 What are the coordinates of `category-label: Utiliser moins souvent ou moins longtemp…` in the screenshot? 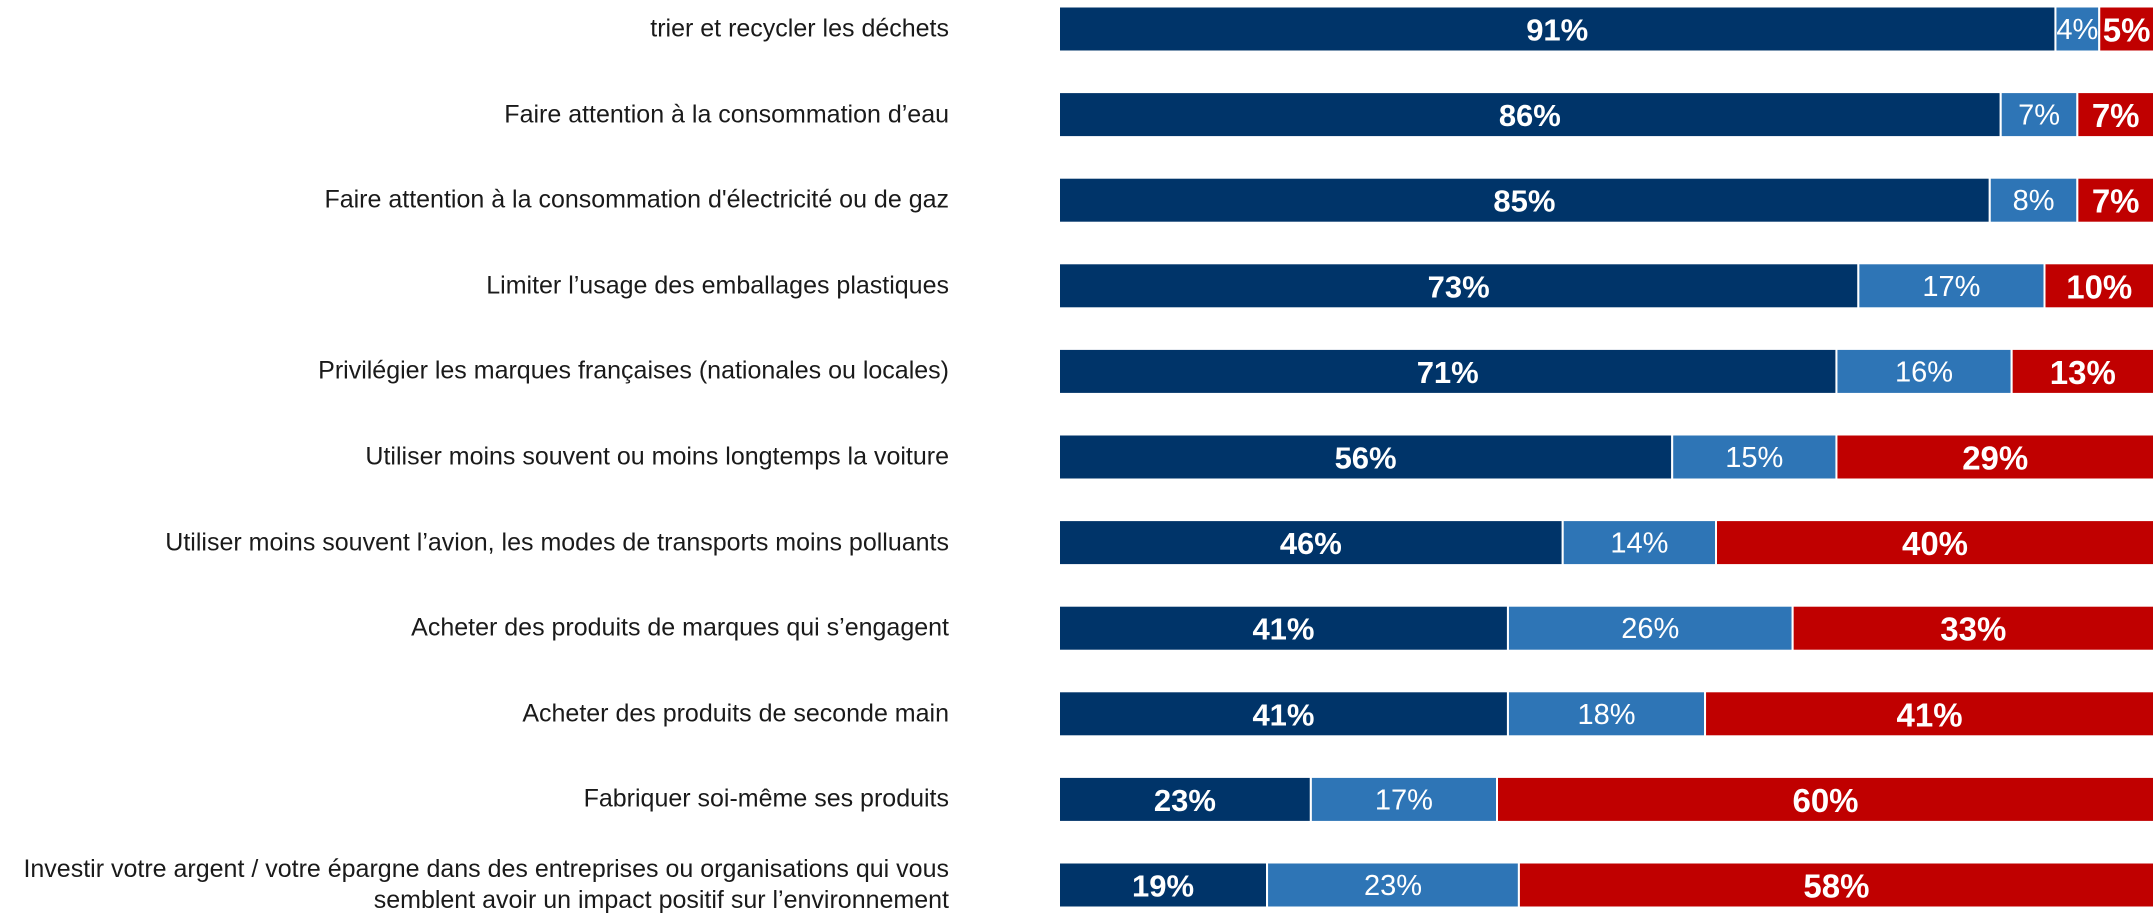 It's located at (657, 456).